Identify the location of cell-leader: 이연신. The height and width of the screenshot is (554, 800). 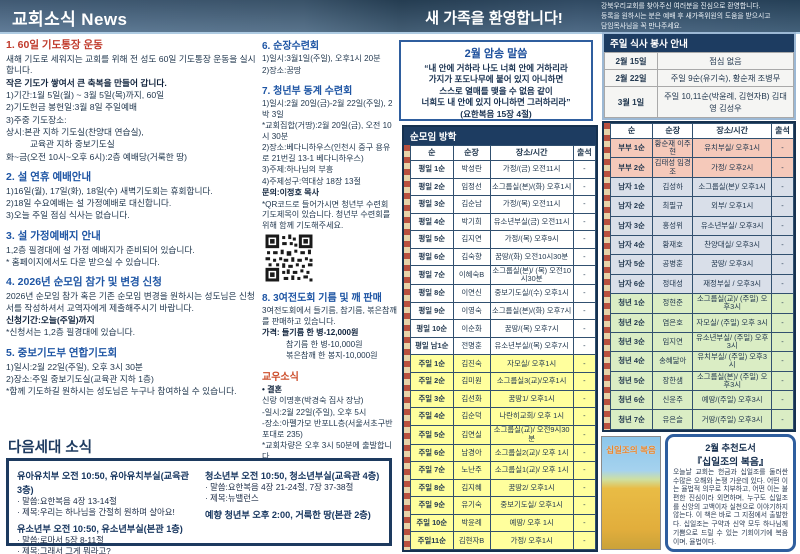
(471, 293).